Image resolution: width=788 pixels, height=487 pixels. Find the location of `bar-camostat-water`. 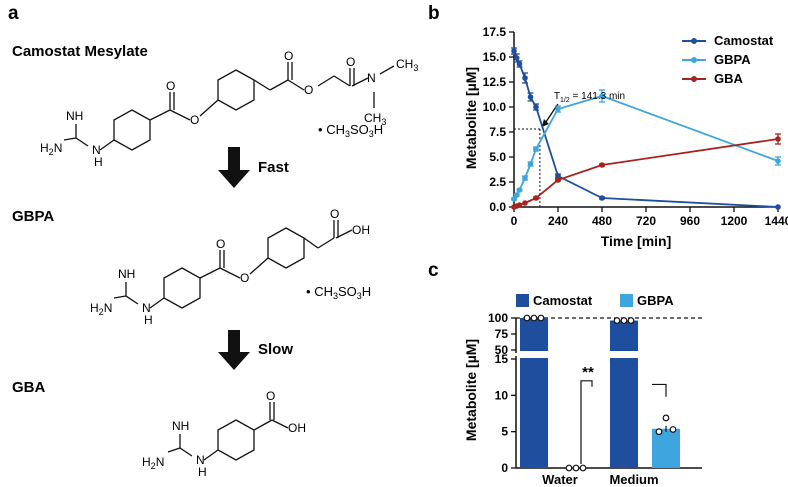

bar-camostat-water is located at coordinates (534, 393).